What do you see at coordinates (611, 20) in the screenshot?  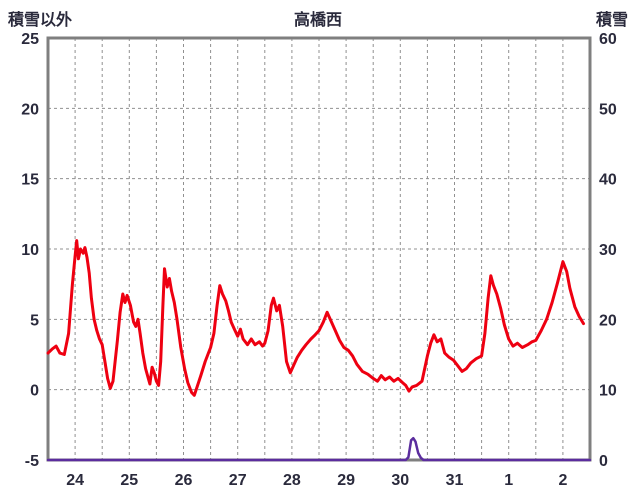 I see `right-axis-title: 積雪` at bounding box center [611, 20].